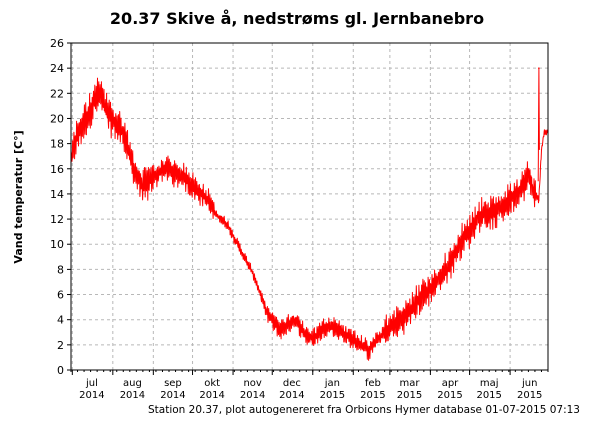 The width and height of the screenshot is (600, 425). What do you see at coordinates (373, 383) in the screenshot?
I see `x-tick-month: feb` at bounding box center [373, 383].